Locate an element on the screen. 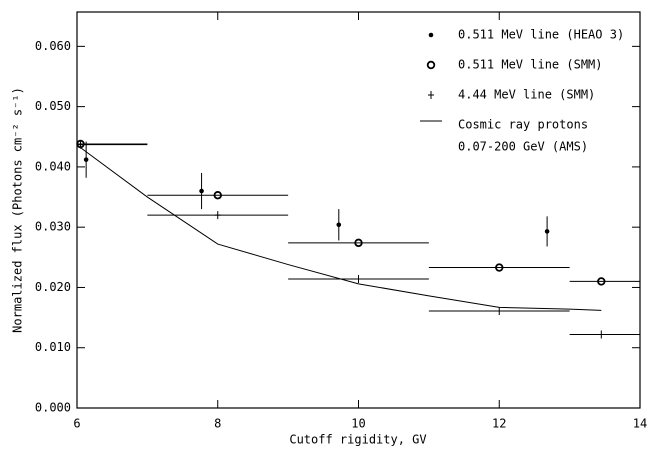 This screenshot has width=648, height=453. y-axis-label: Normalized flux (Photons cm⁻² s⁻¹) is located at coordinates (18, 210).